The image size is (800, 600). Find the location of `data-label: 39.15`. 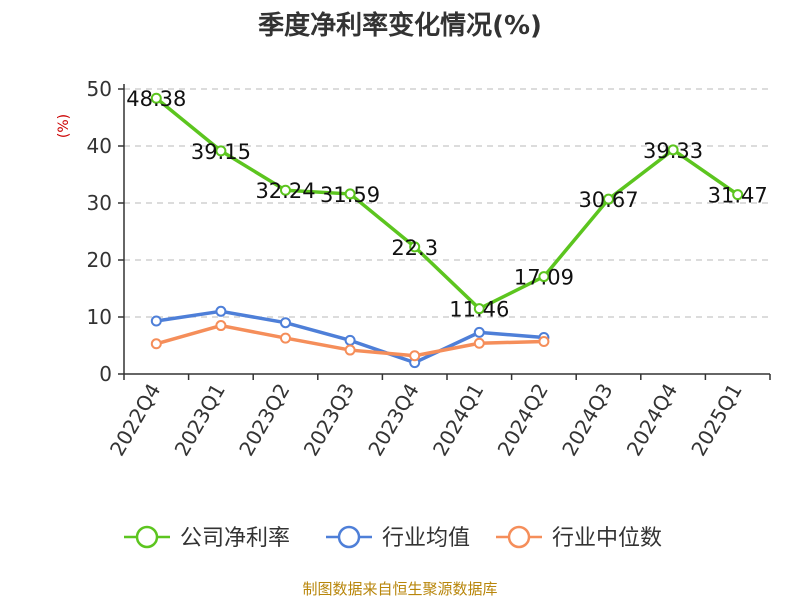

data-label: 39.15 is located at coordinates (221, 152).